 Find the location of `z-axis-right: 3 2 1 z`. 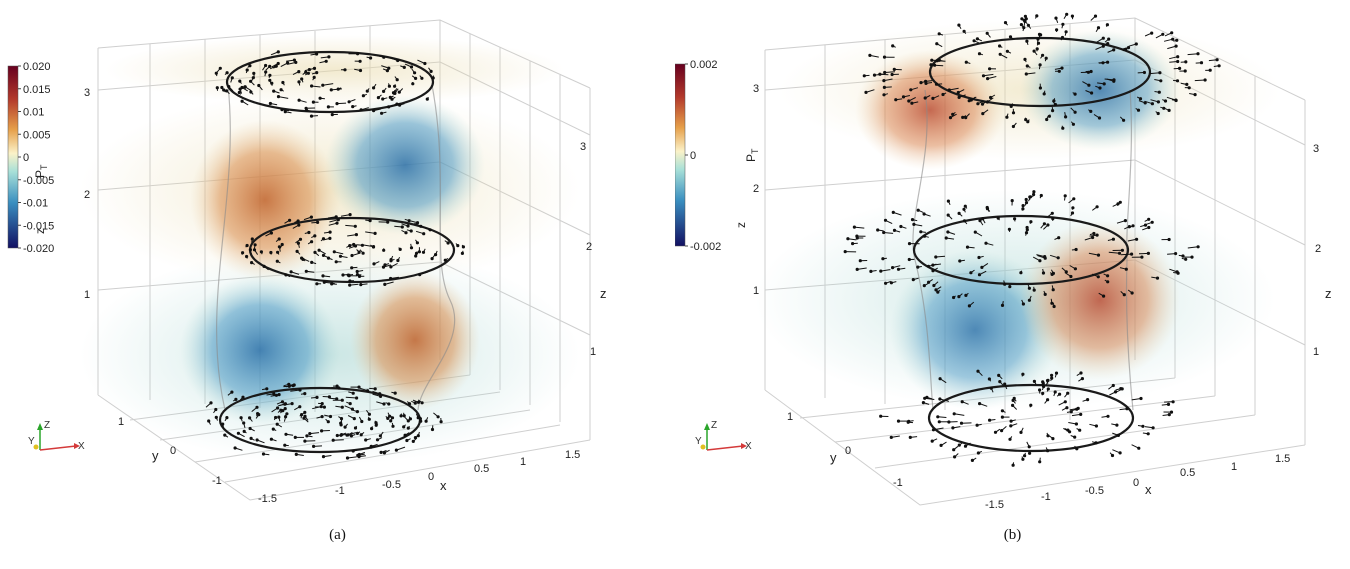

z-axis-right: 3 2 1 z is located at coordinates (593, 249).